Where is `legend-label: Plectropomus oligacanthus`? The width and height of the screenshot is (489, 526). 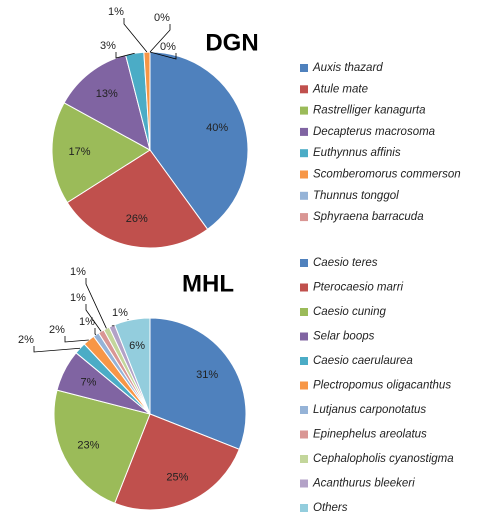
legend-label: Plectropomus oligacanthus is located at coordinates (382, 386).